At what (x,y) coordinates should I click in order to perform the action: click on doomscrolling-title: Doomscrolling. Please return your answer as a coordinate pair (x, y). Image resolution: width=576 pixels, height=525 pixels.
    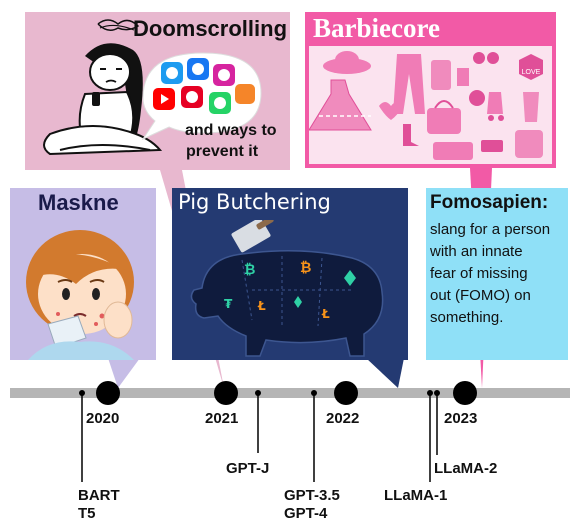
    Looking at the image, I should click on (210, 28).